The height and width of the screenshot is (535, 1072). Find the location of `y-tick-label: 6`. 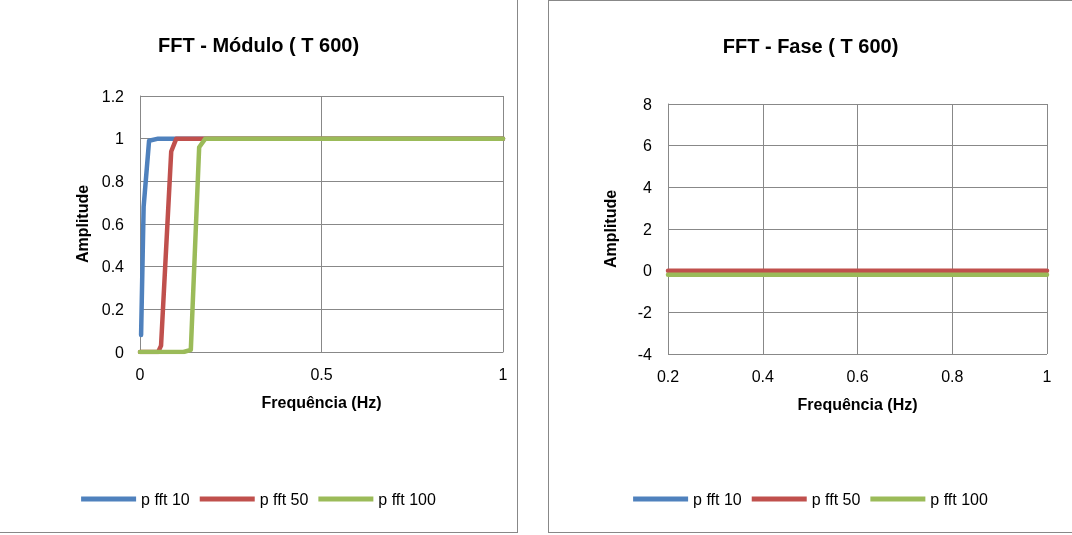

y-tick-label: 6 is located at coordinates (648, 146).